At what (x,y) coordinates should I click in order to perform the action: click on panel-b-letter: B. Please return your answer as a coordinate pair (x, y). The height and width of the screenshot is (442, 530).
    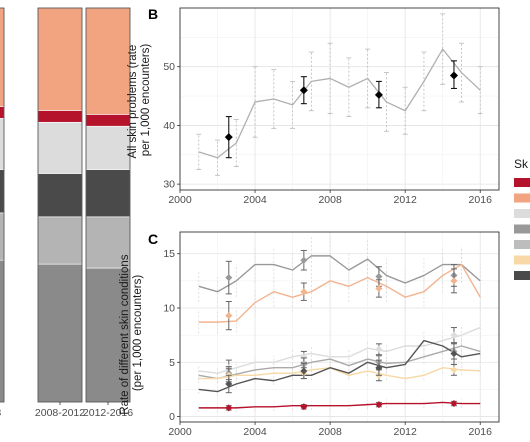
    Looking at the image, I should click on (153, 14).